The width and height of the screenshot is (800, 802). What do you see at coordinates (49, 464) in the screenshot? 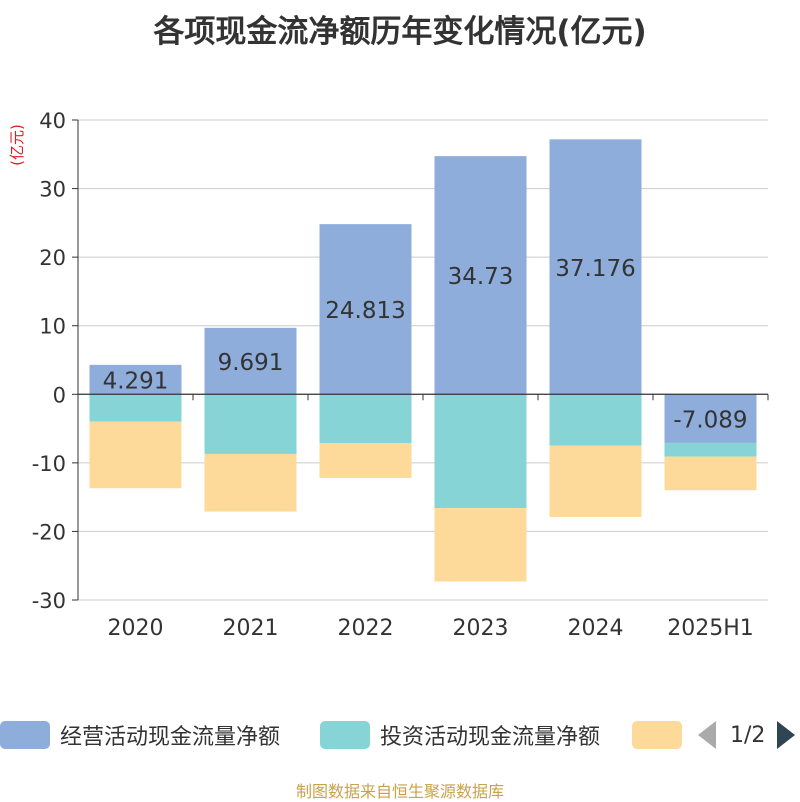
I see `y-tick-label: -10` at bounding box center [49, 464].